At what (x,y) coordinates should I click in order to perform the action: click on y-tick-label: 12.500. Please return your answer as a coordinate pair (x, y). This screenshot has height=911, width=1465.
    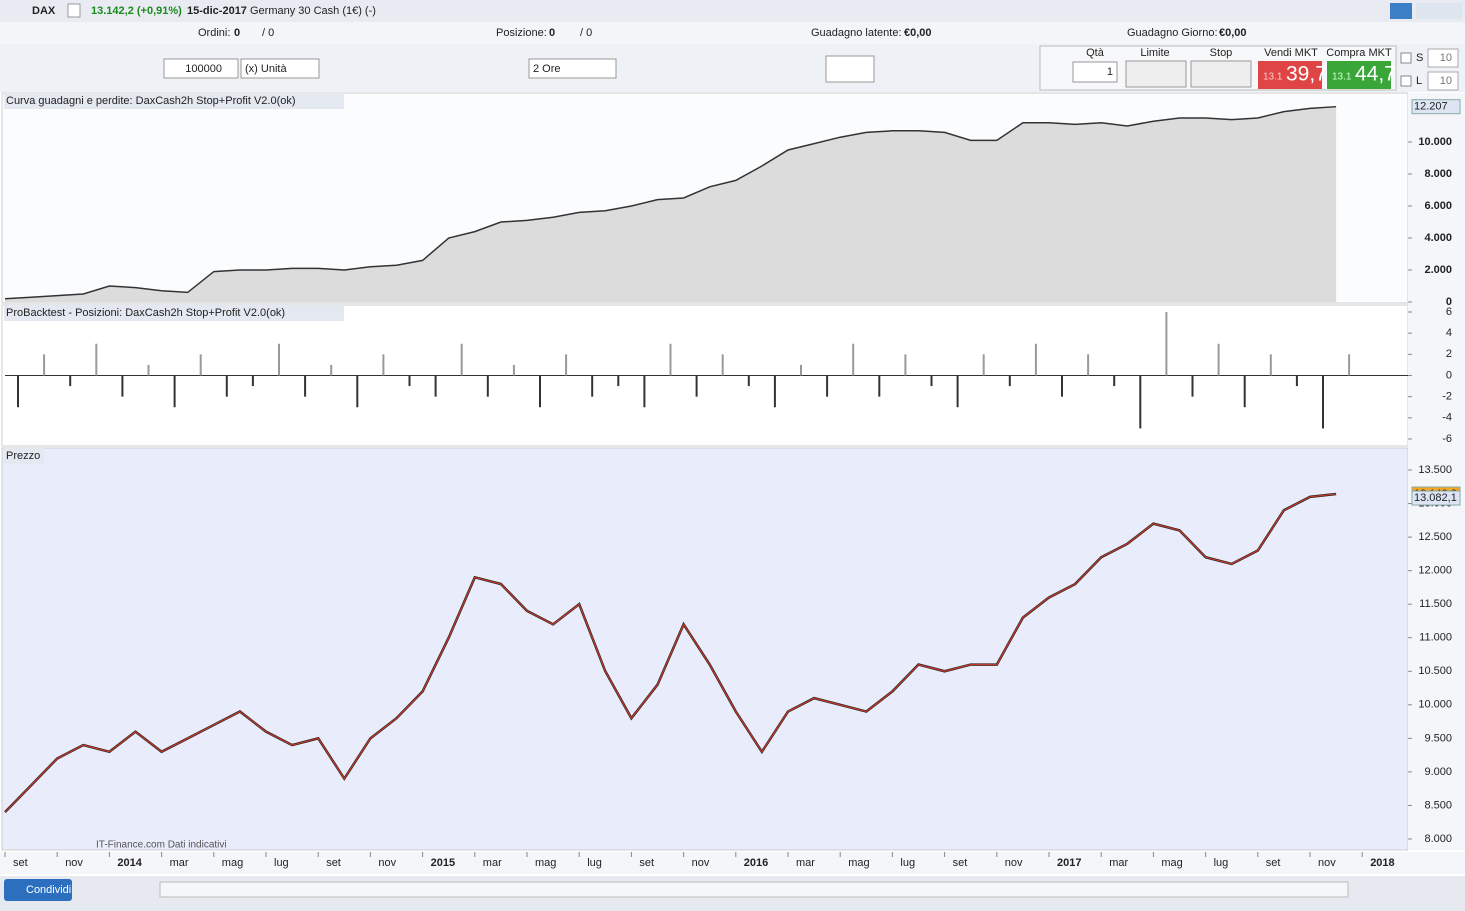
    Looking at the image, I should click on (1435, 537).